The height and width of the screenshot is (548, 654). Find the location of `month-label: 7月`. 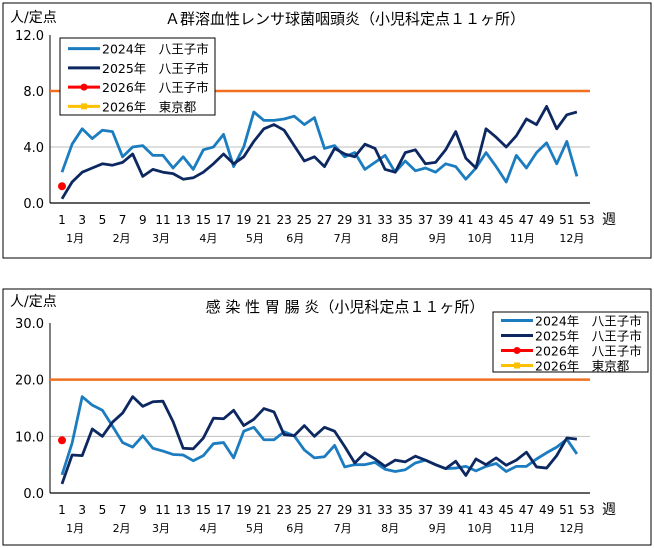

month-label: 7月 is located at coordinates (343, 238).